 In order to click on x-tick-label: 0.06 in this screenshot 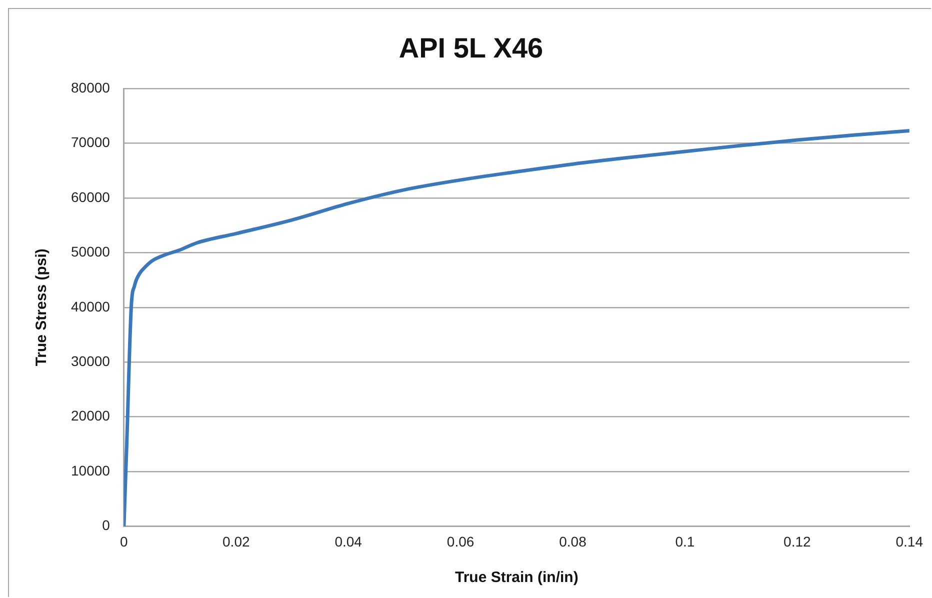, I will do `click(460, 541)`.